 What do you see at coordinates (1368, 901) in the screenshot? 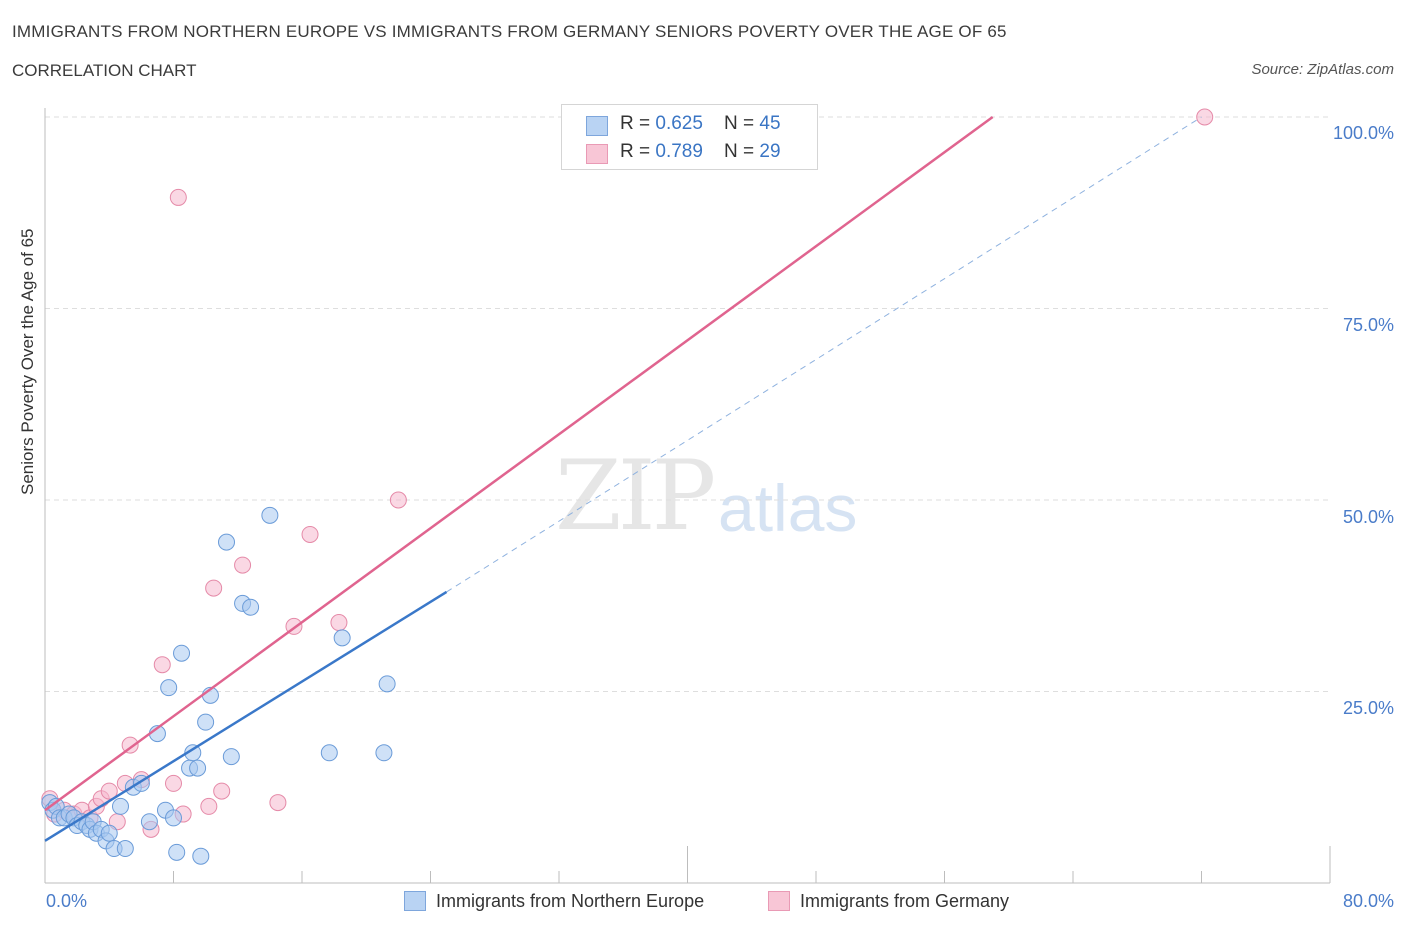
I see `x-tick-80: 80.0%` at bounding box center [1368, 901].